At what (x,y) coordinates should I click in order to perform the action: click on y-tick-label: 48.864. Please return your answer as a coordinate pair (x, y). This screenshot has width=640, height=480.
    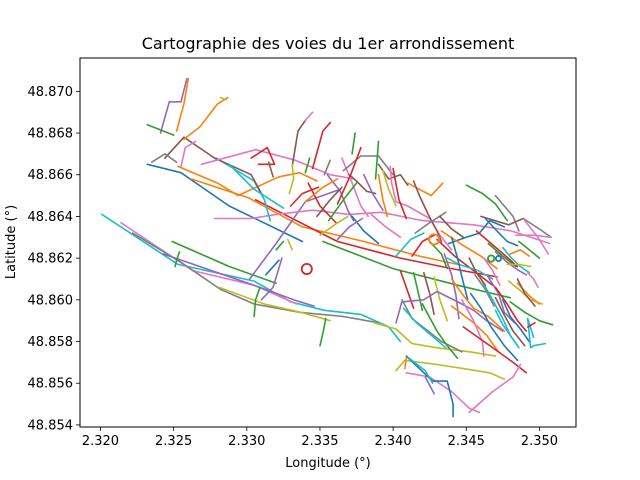
    Looking at the image, I should click on (51, 217).